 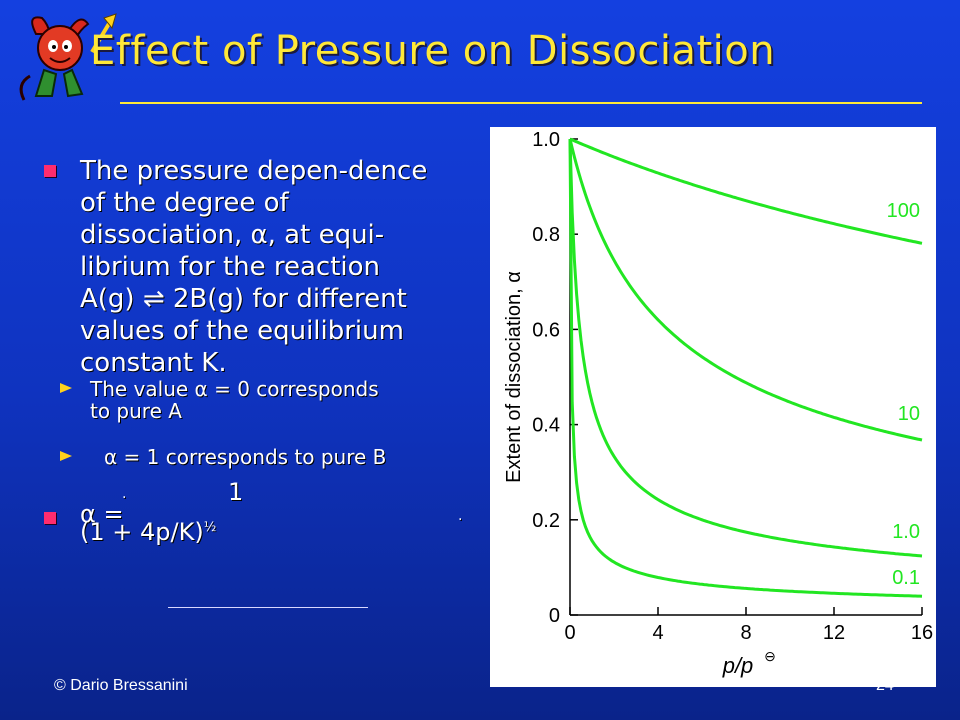 What do you see at coordinates (210, 527) in the screenshot?
I see `formula-exponent: ½` at bounding box center [210, 527].